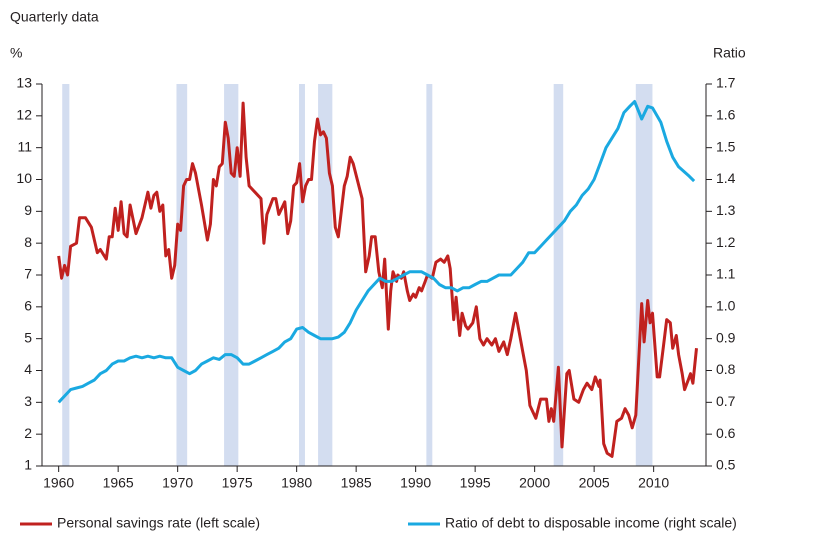 Image resolution: width=816 pixels, height=538 pixels. I want to click on y-tick-label: 11, so click(24, 146).